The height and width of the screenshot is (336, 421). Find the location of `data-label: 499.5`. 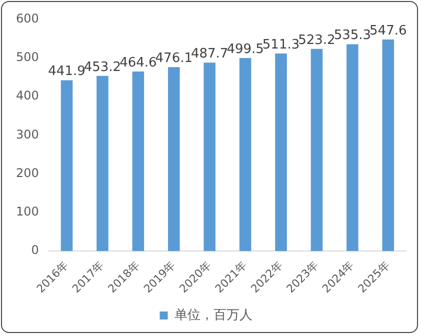

data-label: 499.5 is located at coordinates (245, 49).